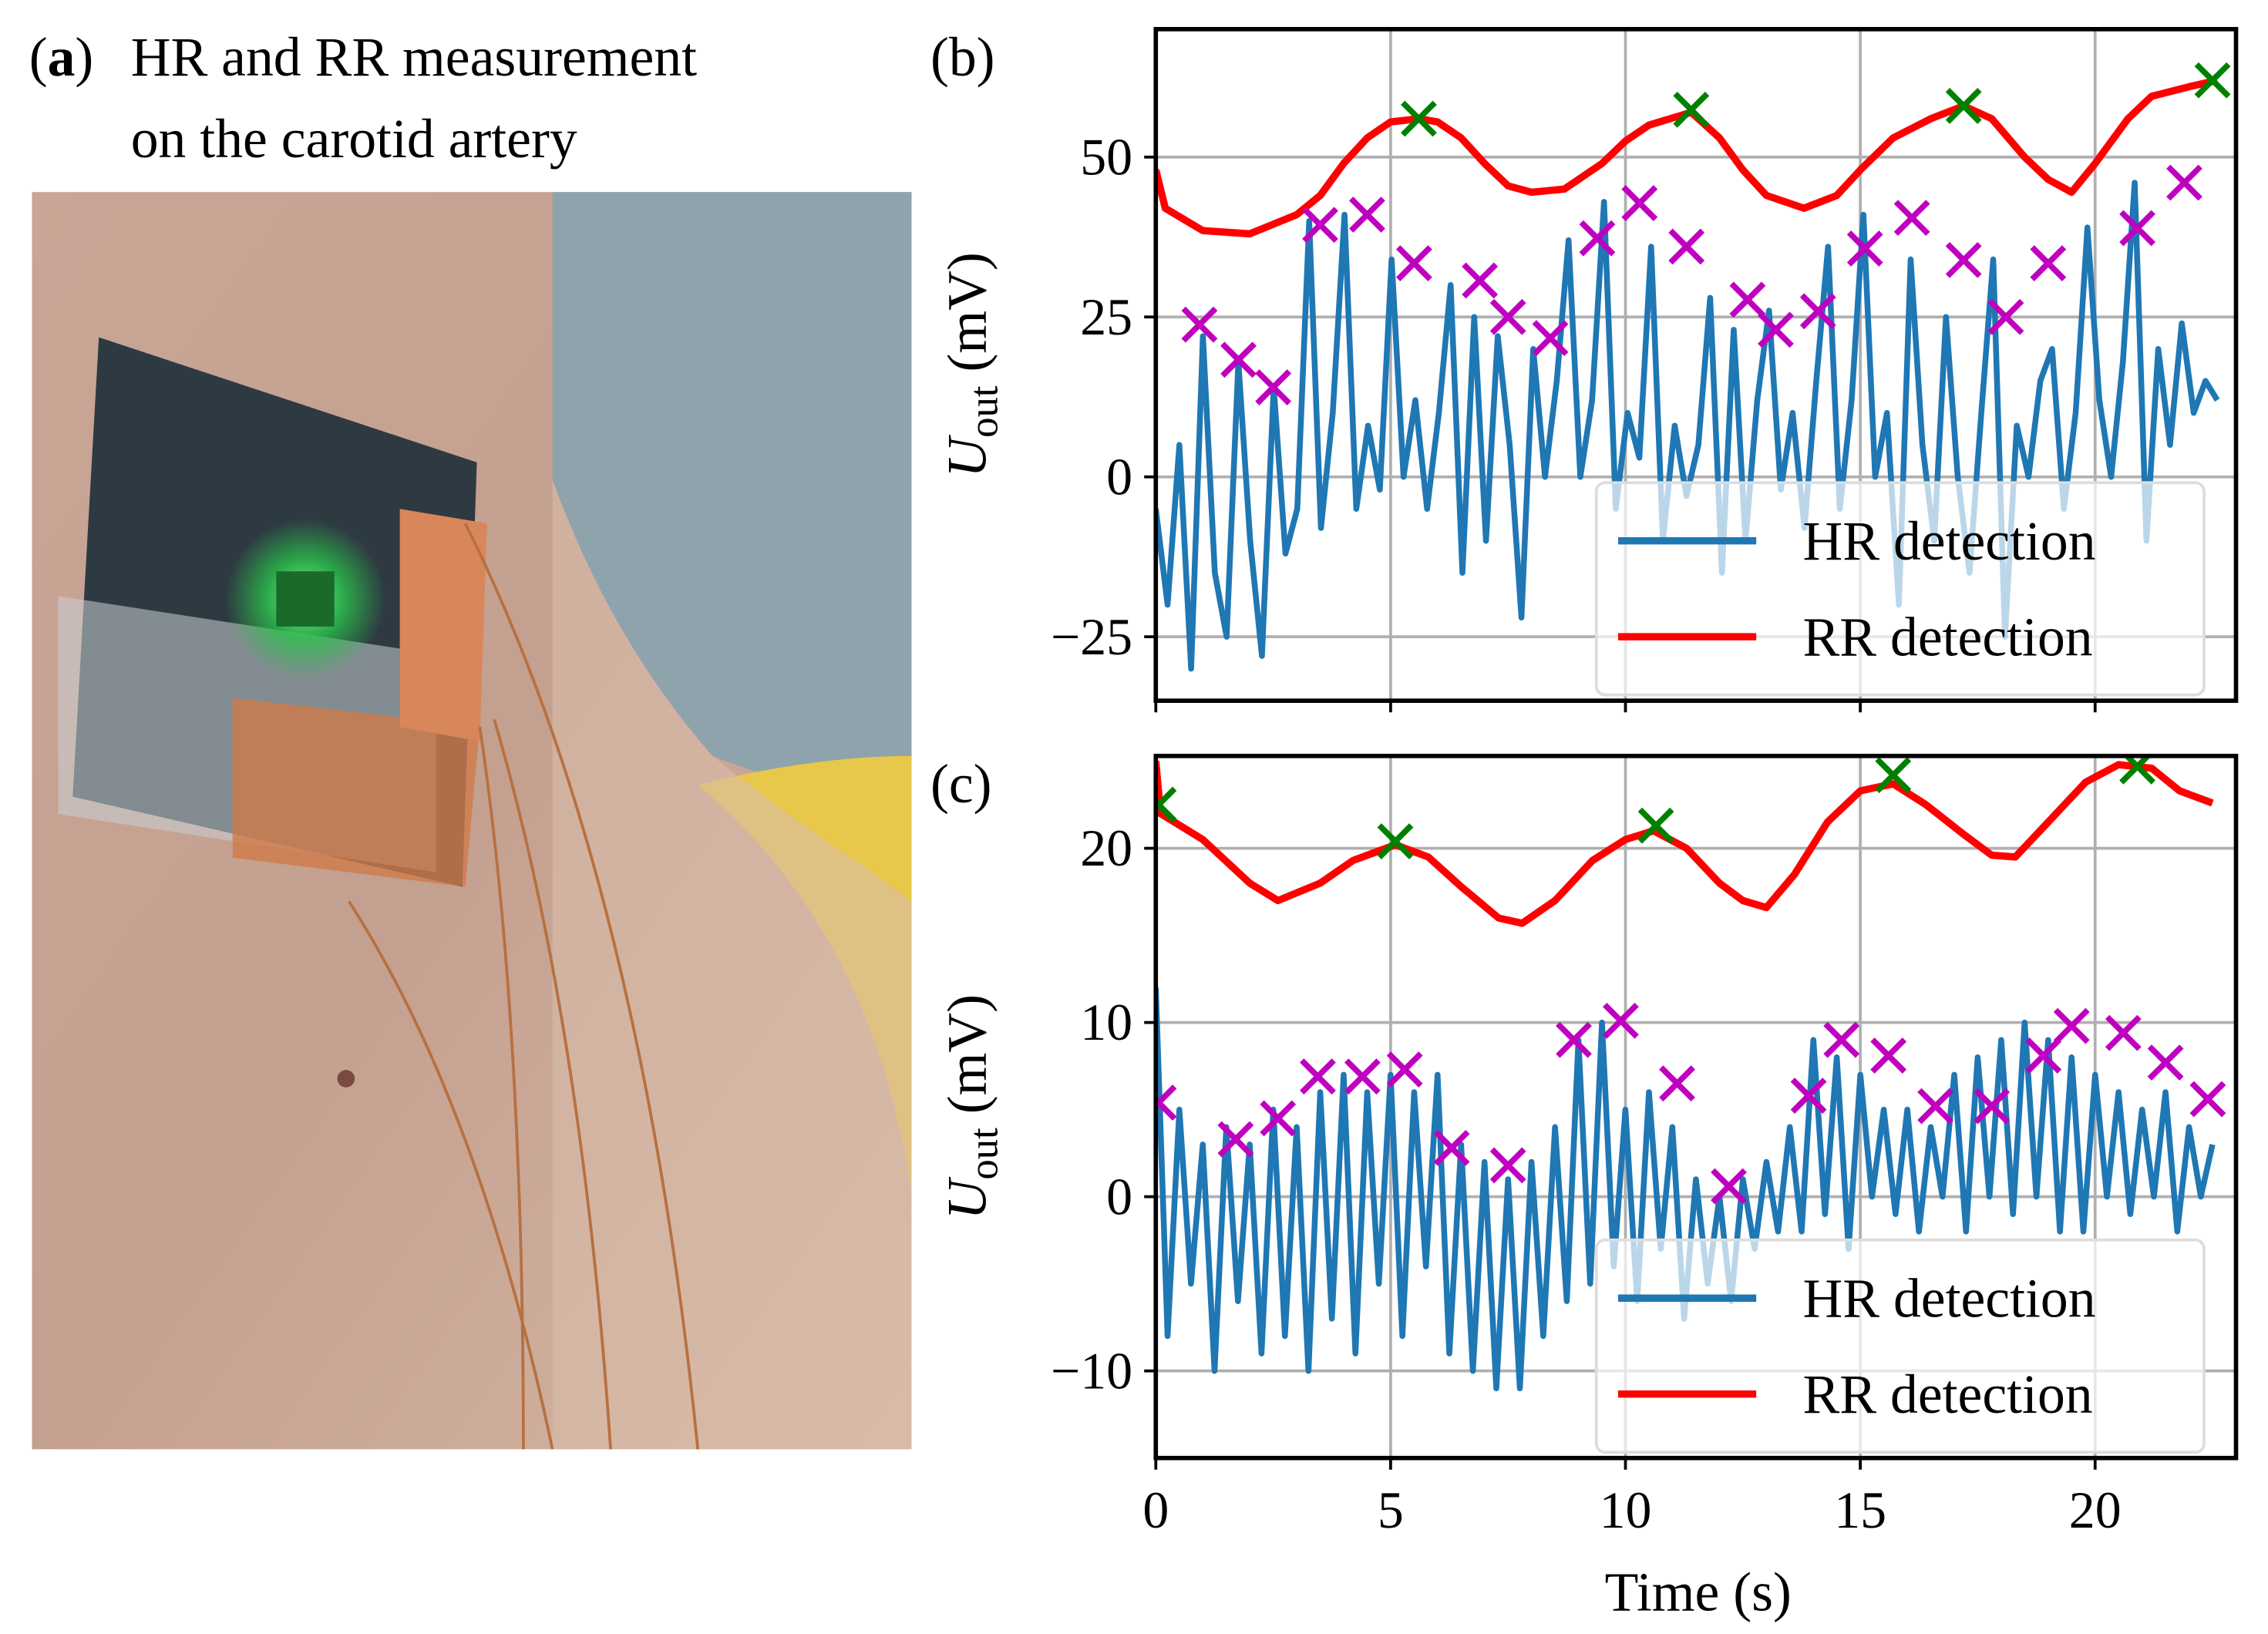 Image resolution: width=2268 pixels, height=1634 pixels. I want to click on y-tick-label: −10, so click(1091, 1371).